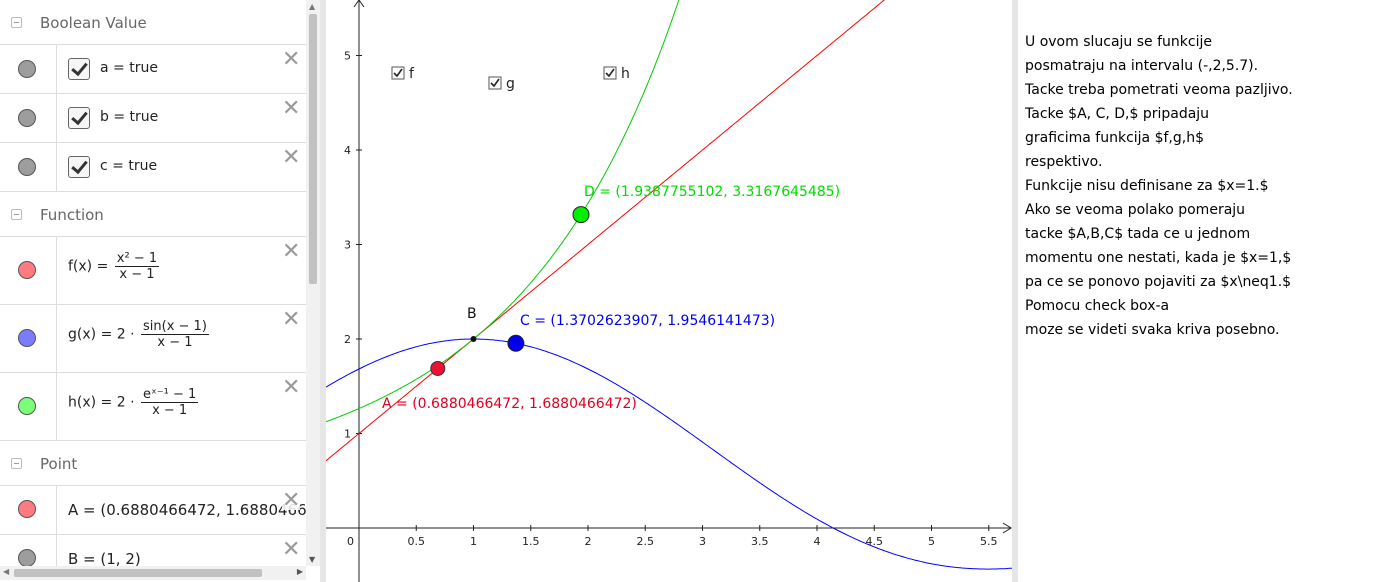  I want to click on label-C: C = (1.3702623907, 1.9546141473), so click(647, 321).